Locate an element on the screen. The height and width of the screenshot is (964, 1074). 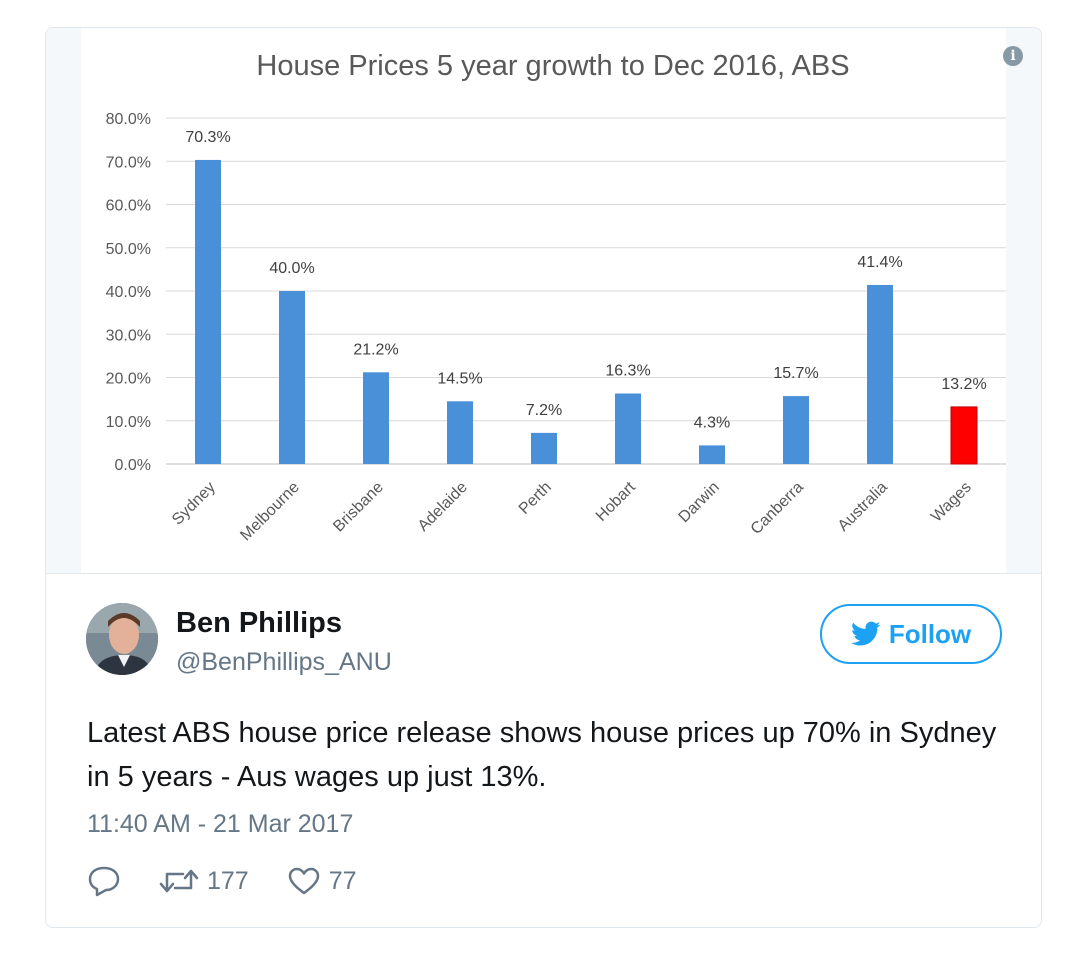
x-tick-label: Canberra is located at coordinates (777, 508).